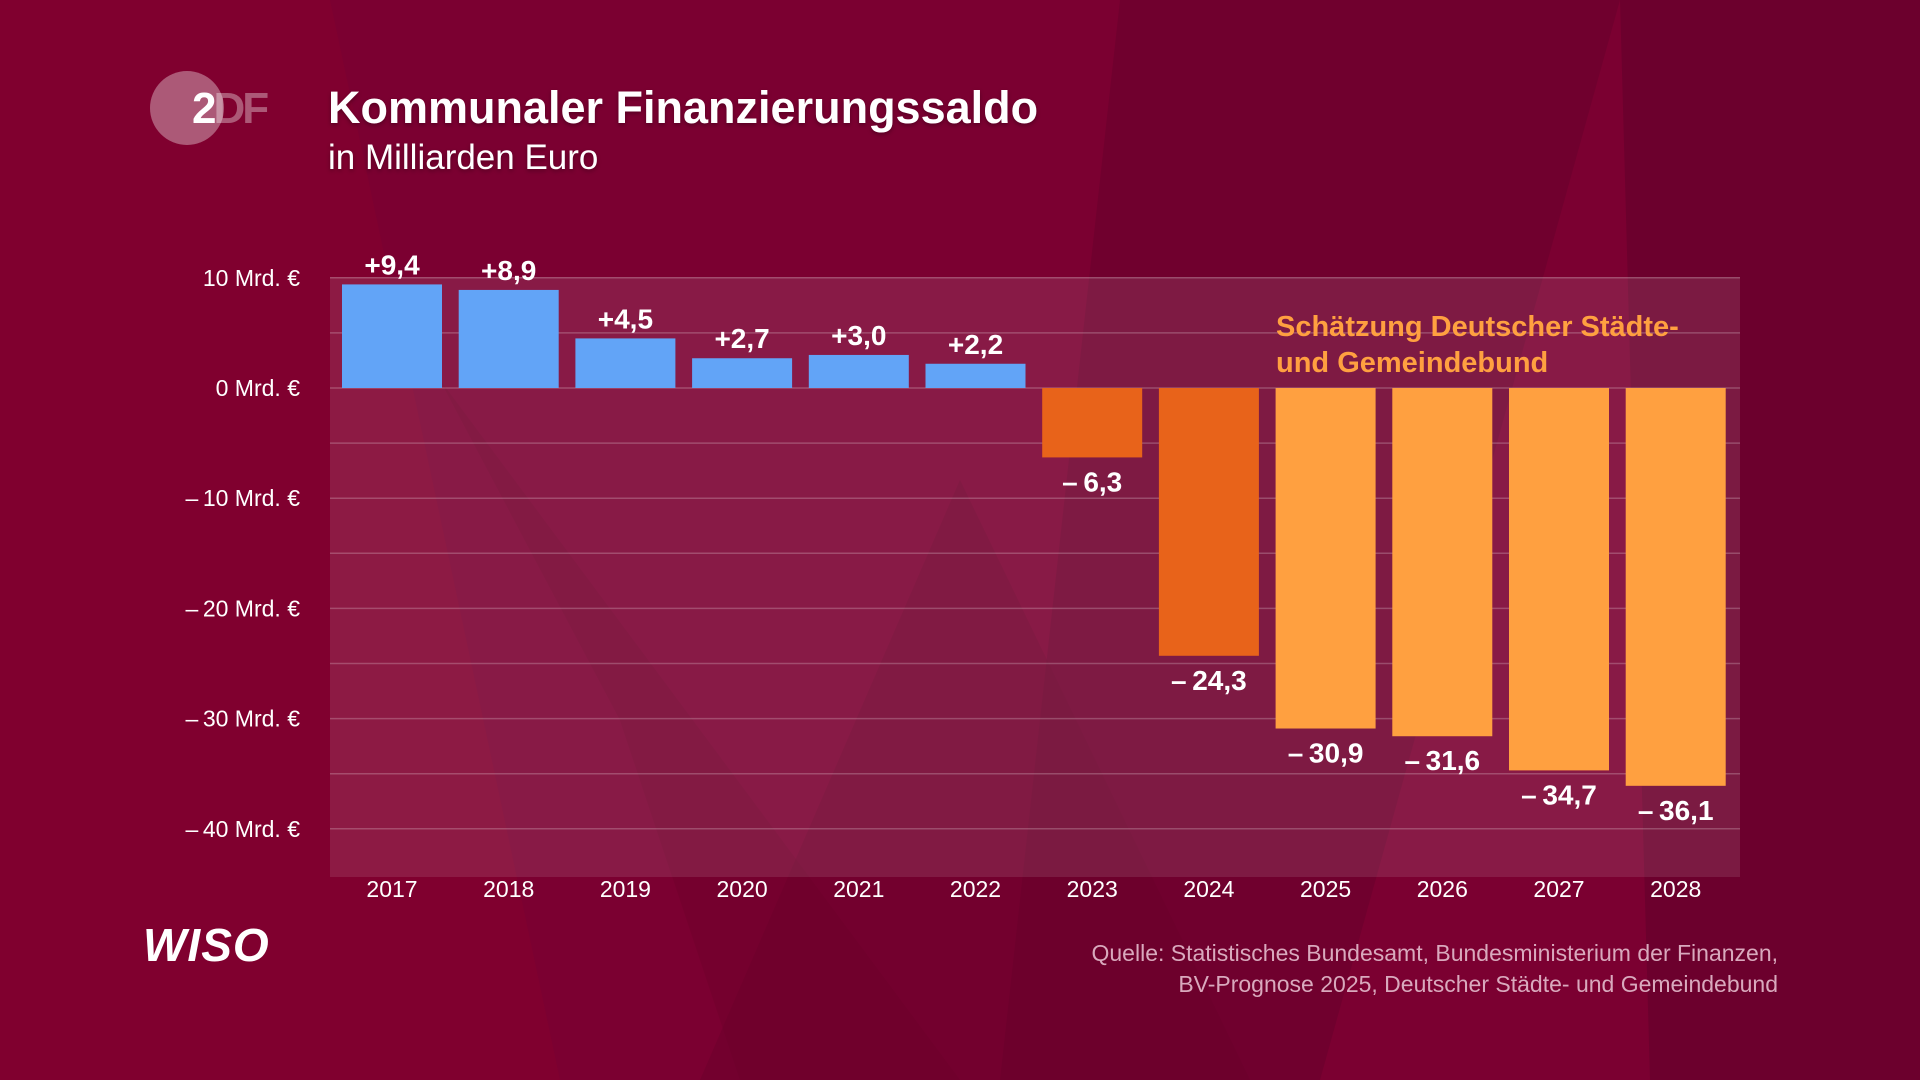  What do you see at coordinates (742, 889) in the screenshot?
I see `x-tick-label: 2020` at bounding box center [742, 889].